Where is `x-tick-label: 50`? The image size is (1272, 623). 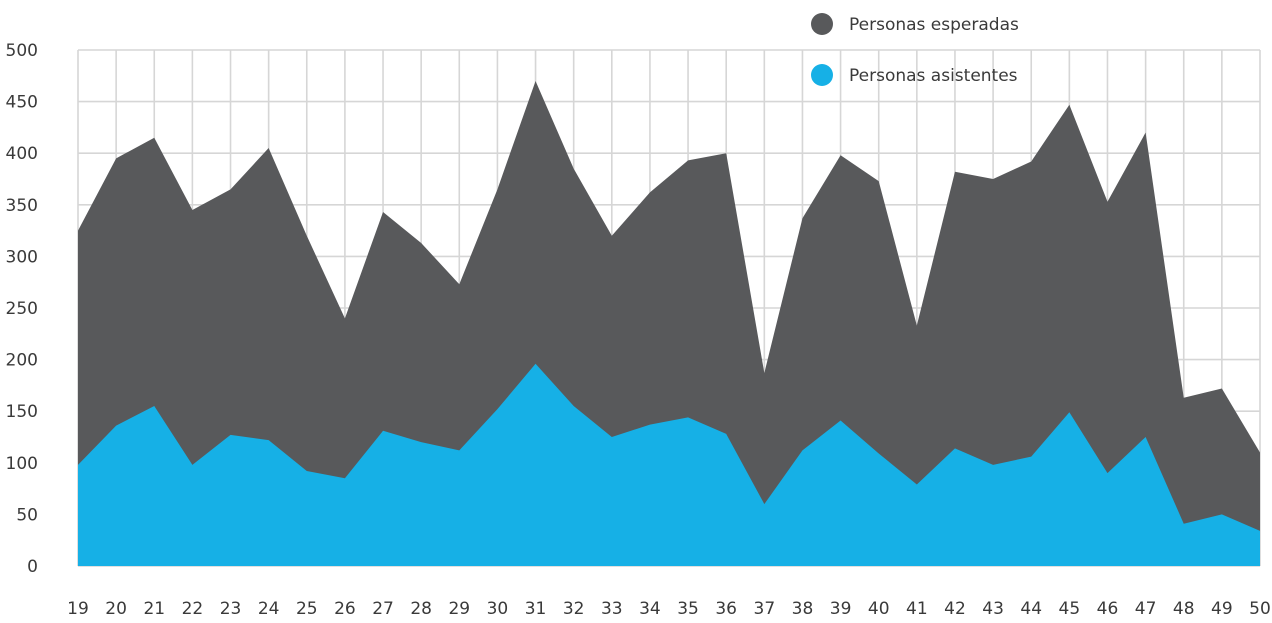 x-tick-label: 50 is located at coordinates (1260, 609).